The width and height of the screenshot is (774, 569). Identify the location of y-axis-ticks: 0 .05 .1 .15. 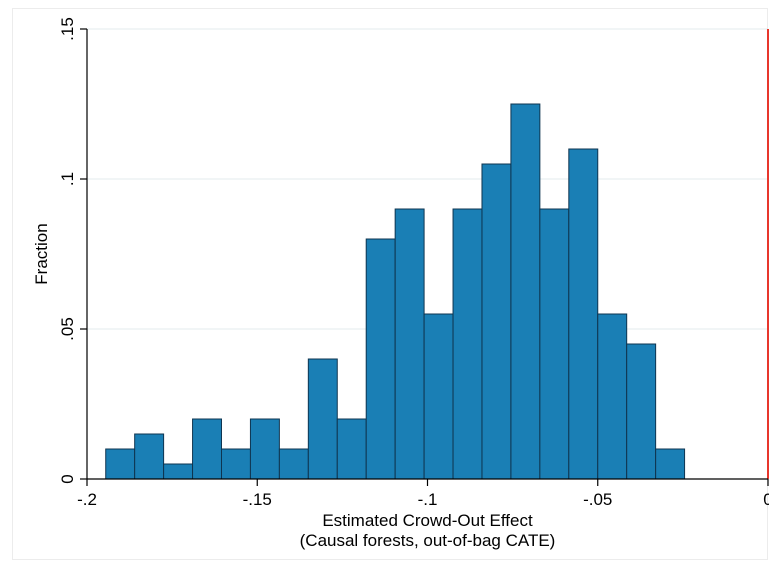
(72, 250).